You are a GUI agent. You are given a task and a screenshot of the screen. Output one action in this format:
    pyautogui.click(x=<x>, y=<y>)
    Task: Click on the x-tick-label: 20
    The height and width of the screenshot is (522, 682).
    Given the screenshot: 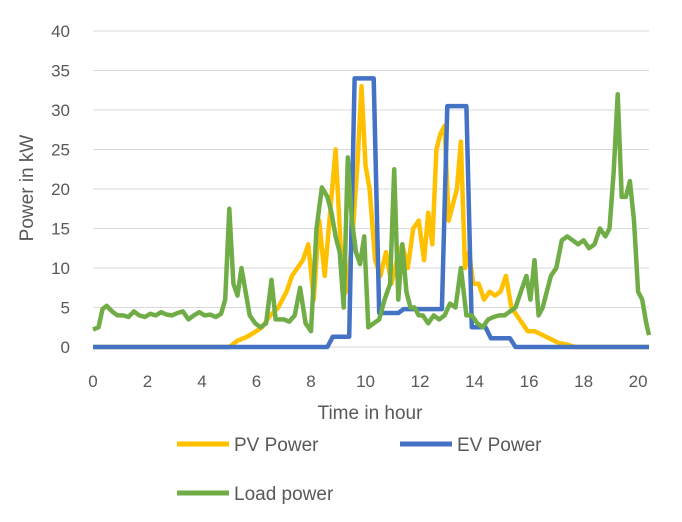 What is the action you would take?
    pyautogui.click(x=638, y=381)
    